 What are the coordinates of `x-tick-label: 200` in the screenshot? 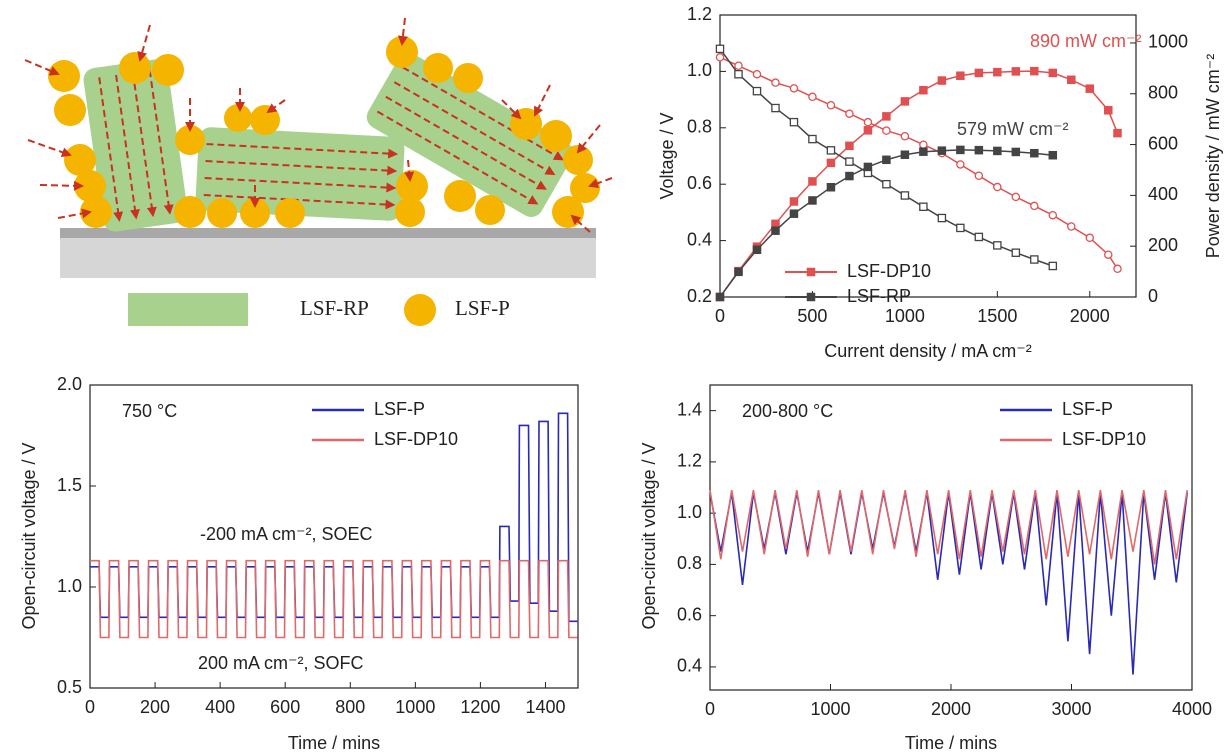 It's located at (155, 707).